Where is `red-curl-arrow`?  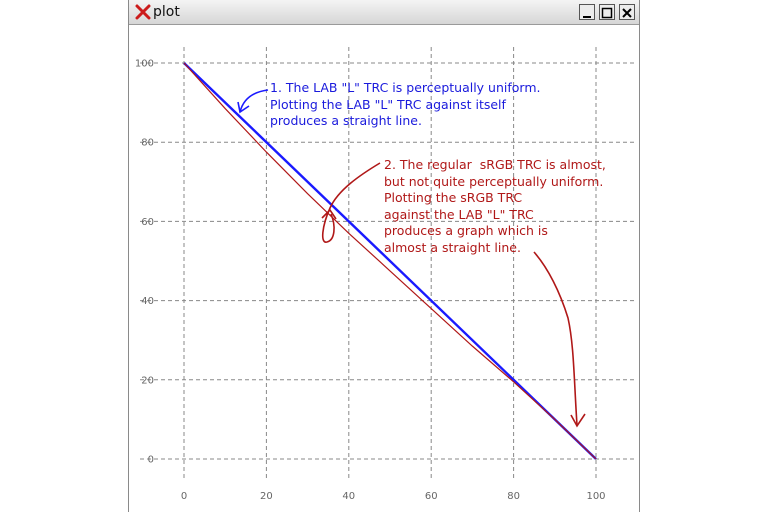
red-curl-arrow is located at coordinates (351, 202).